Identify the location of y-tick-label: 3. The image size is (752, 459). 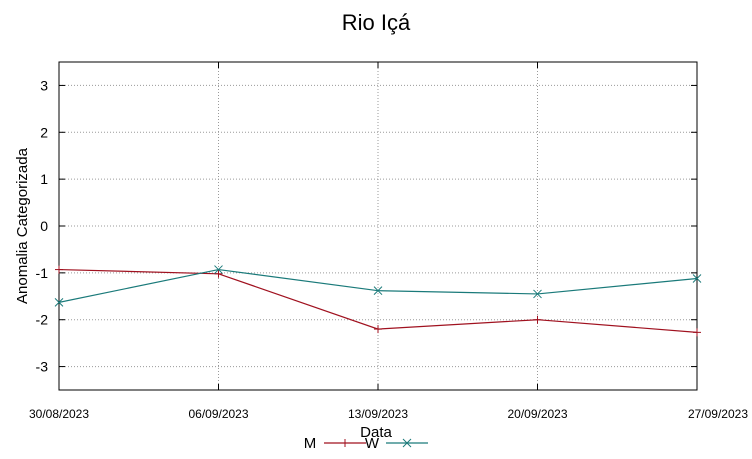
(44, 85).